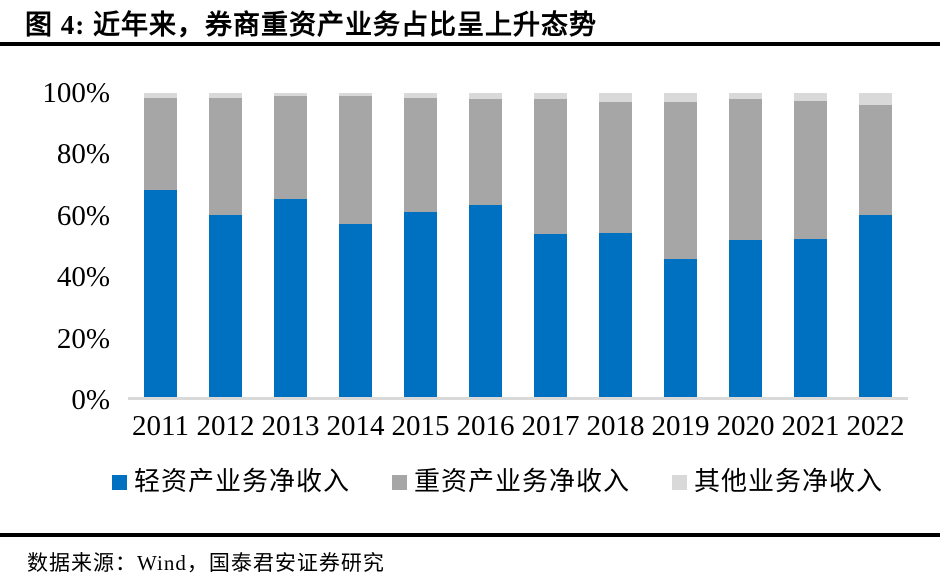 The width and height of the screenshot is (940, 578). What do you see at coordinates (522, 481) in the screenshot?
I see `legend-label: 重资产业务净收入` at bounding box center [522, 481].